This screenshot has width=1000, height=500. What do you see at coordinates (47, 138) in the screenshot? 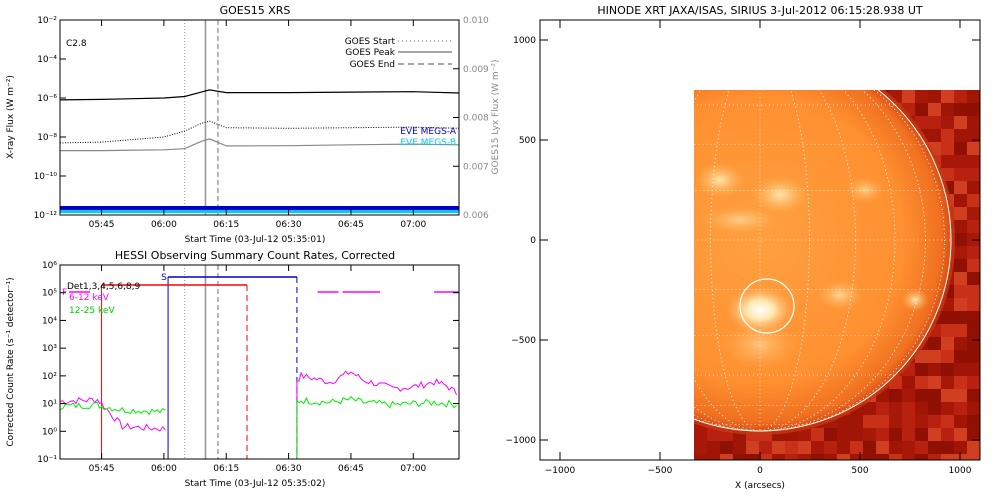
I see `goes-ytick-label-3: 10⁻⁸` at bounding box center [47, 138].